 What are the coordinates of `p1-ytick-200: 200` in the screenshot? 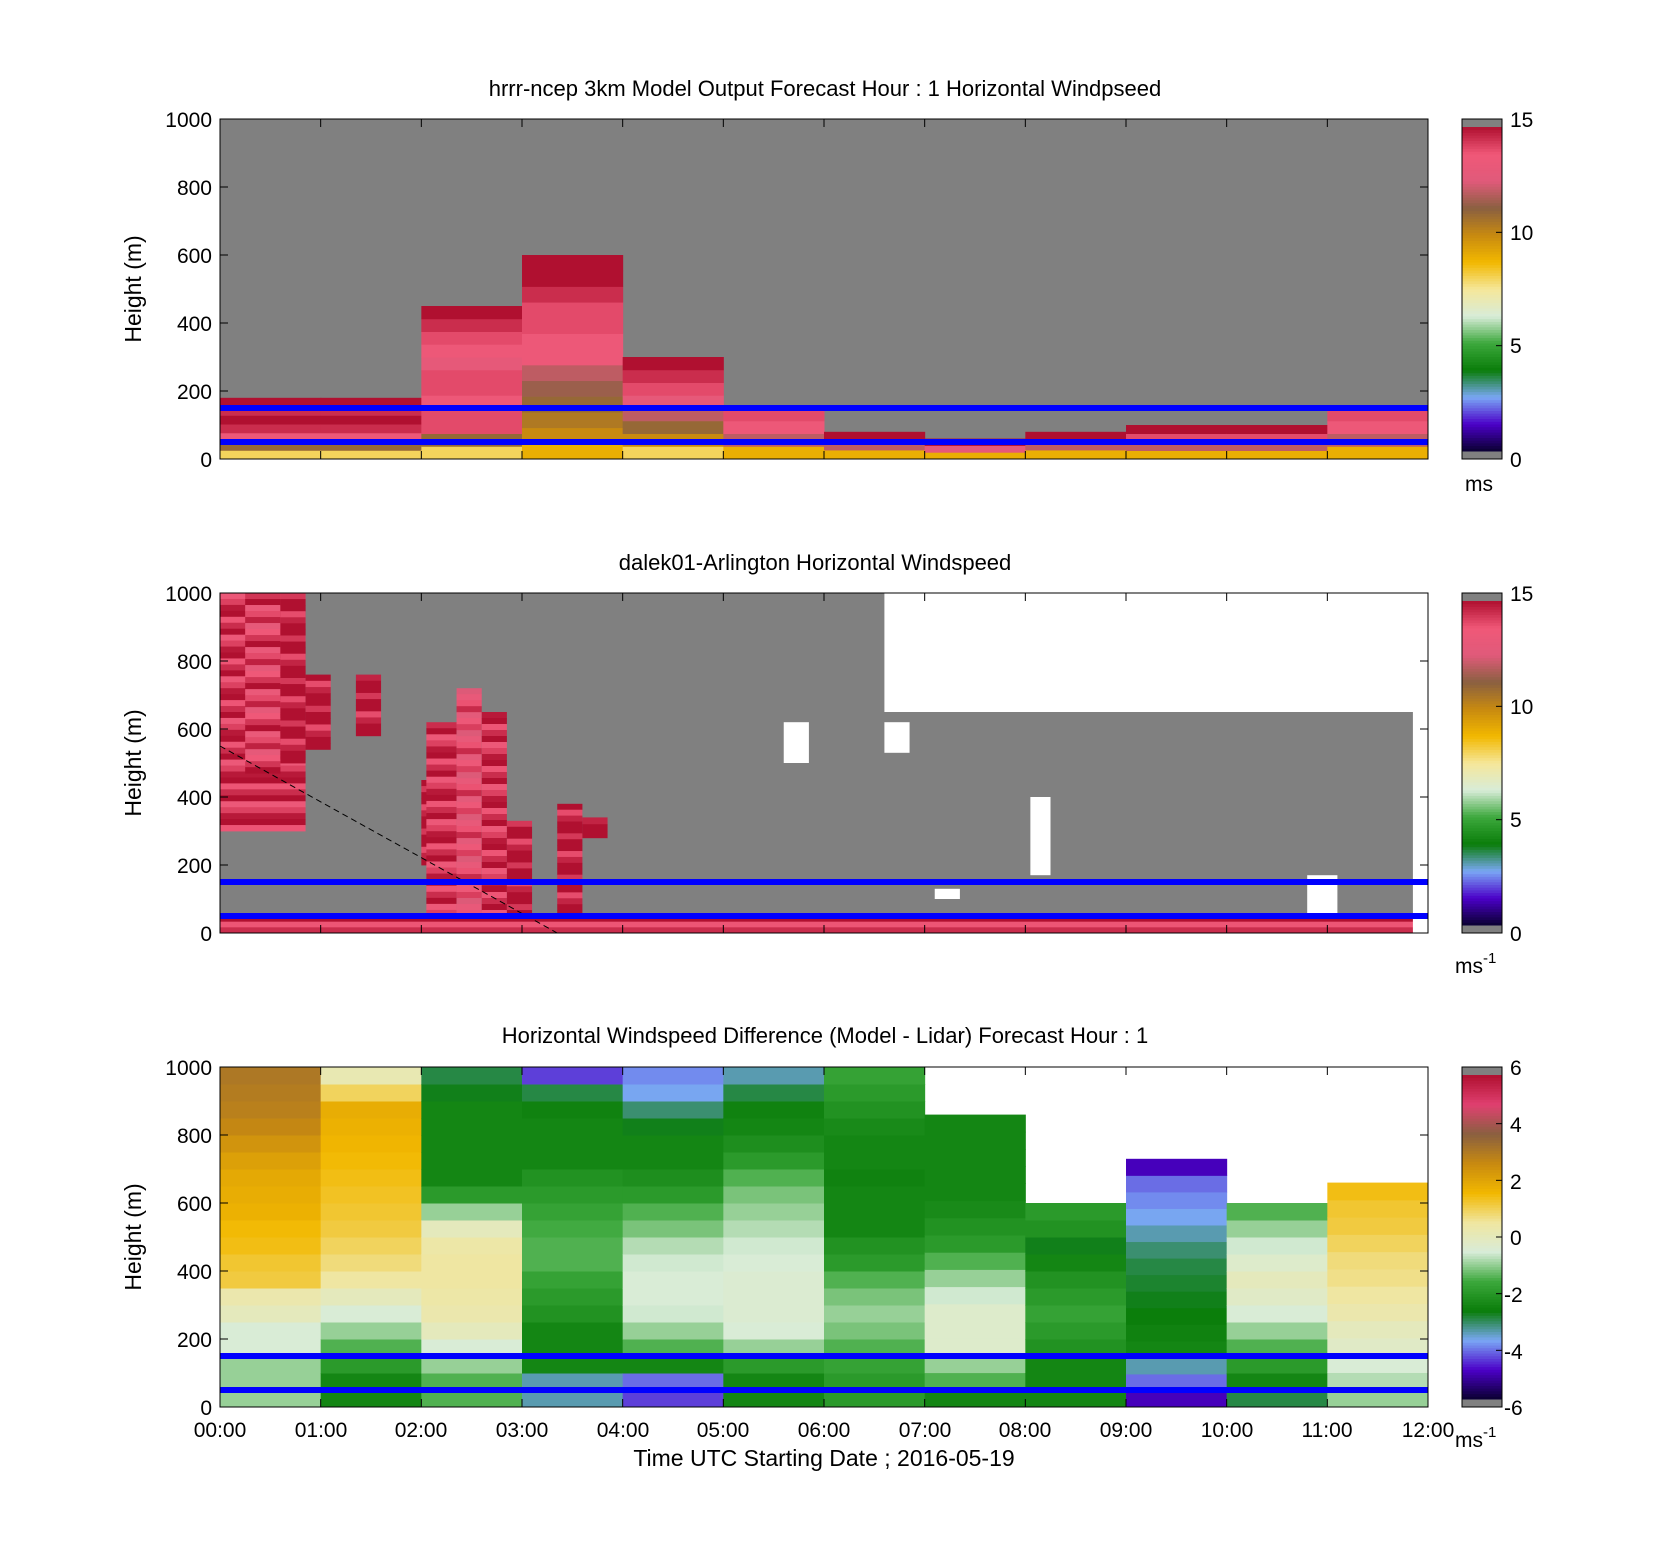 It's located at (194, 392).